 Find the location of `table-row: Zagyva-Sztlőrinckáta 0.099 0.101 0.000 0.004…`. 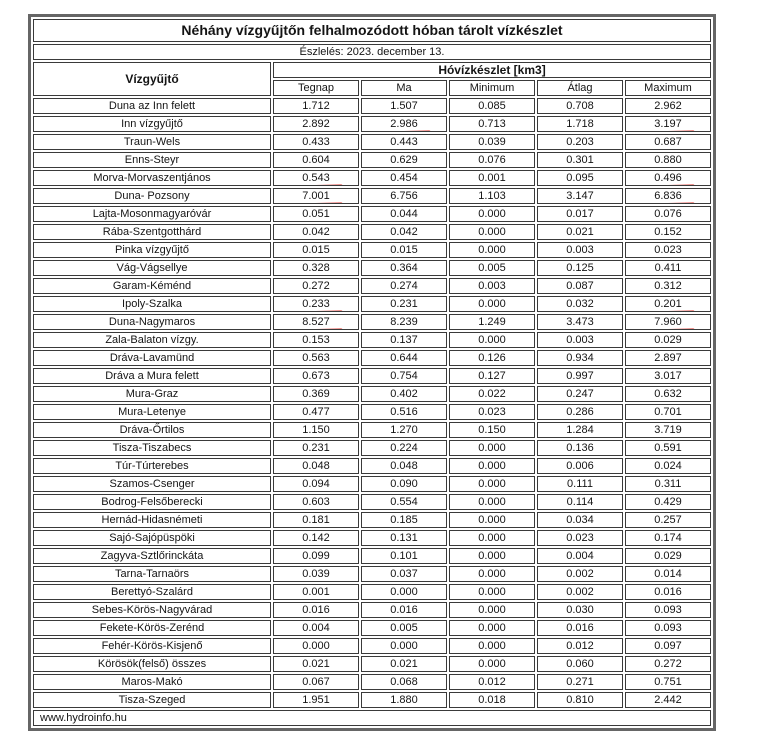

table-row: Zagyva-Sztlőrinckáta 0.099 0.101 0.000 0.004… is located at coordinates (372, 556).